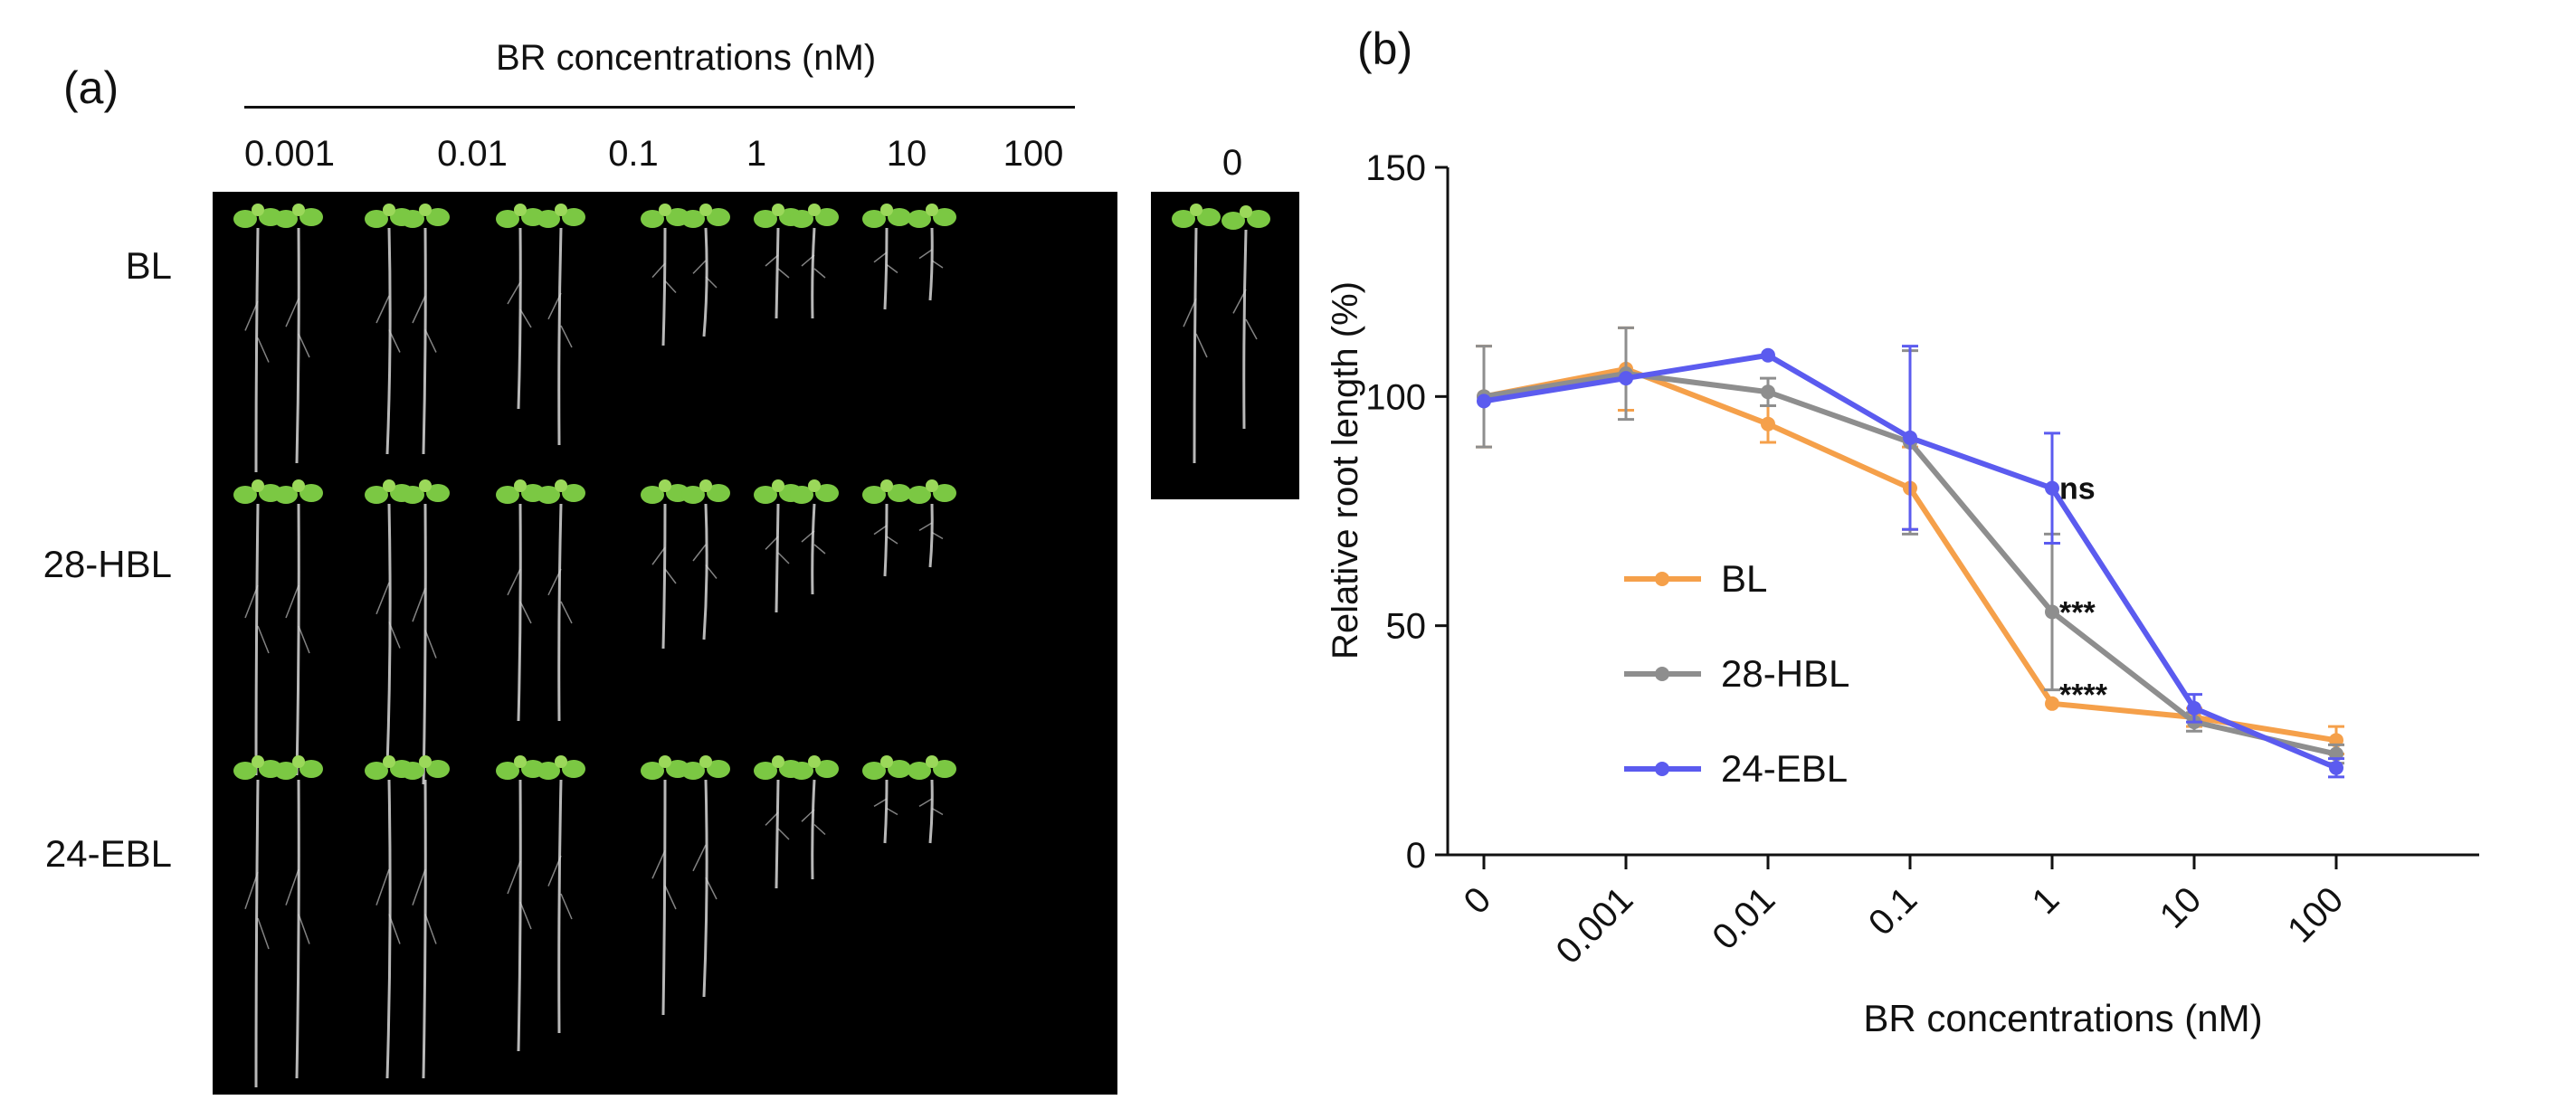 The image size is (2576, 1119). What do you see at coordinates (1785, 673) in the screenshot?
I see `legend-label: 28-HBL` at bounding box center [1785, 673].